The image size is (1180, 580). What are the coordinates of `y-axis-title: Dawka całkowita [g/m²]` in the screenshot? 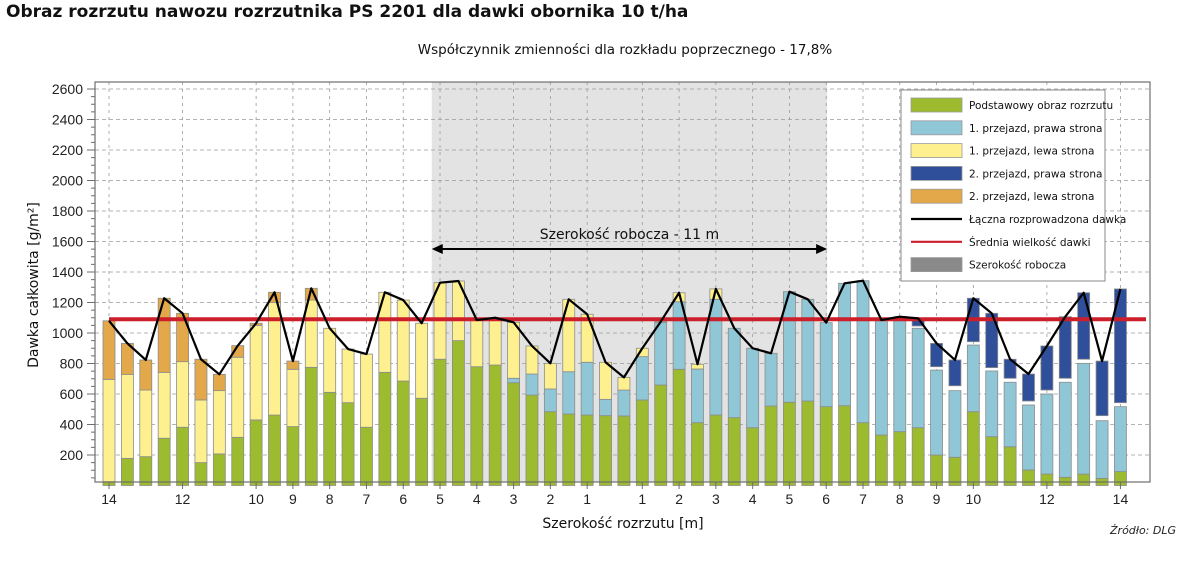 It's located at (34, 285).